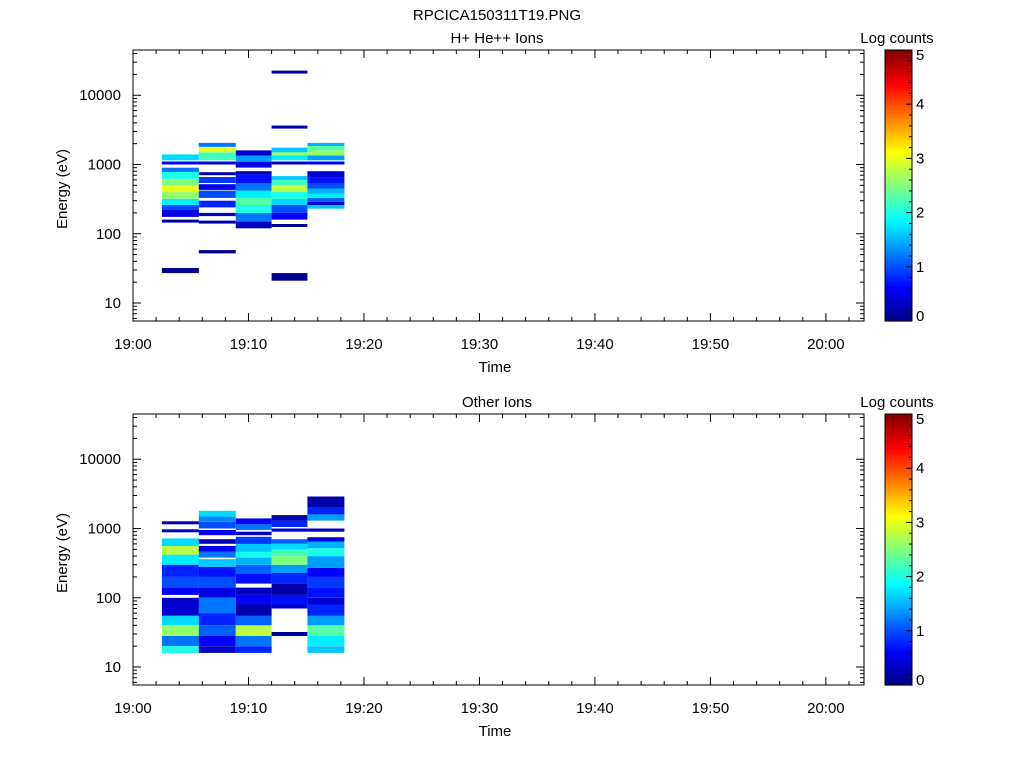 The width and height of the screenshot is (1024, 768). I want to click on spectrogram-cell-s2-b12, so click(253, 540).